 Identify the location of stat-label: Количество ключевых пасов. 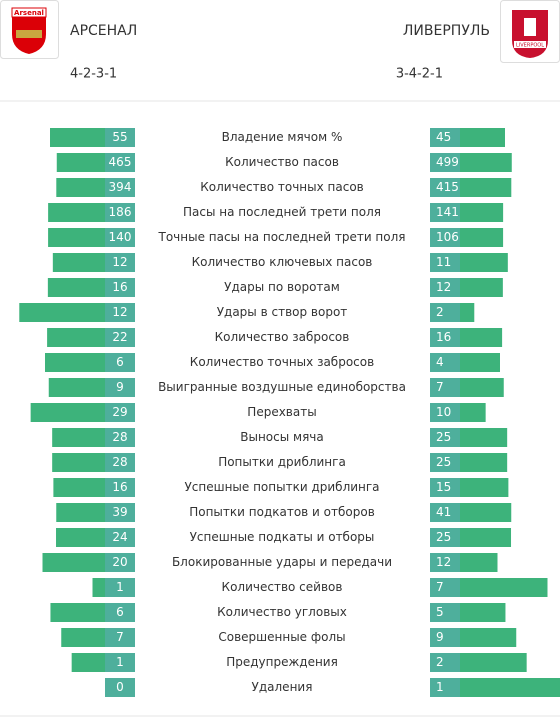
(282, 262).